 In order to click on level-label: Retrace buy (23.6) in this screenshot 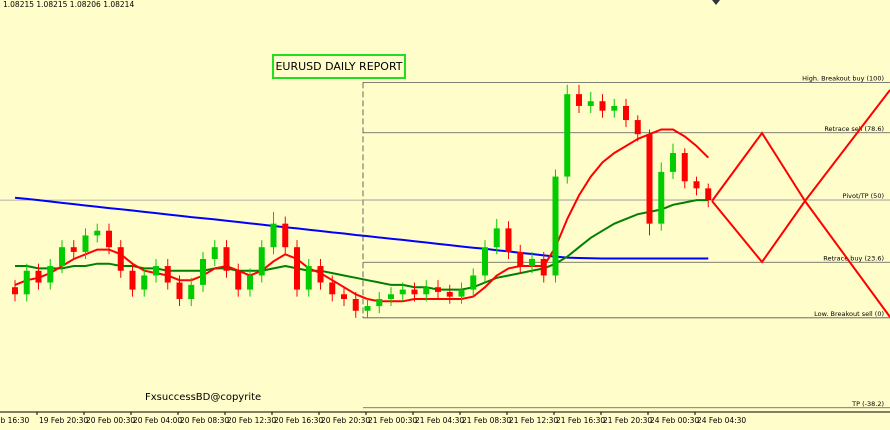, I will do `click(853, 258)`.